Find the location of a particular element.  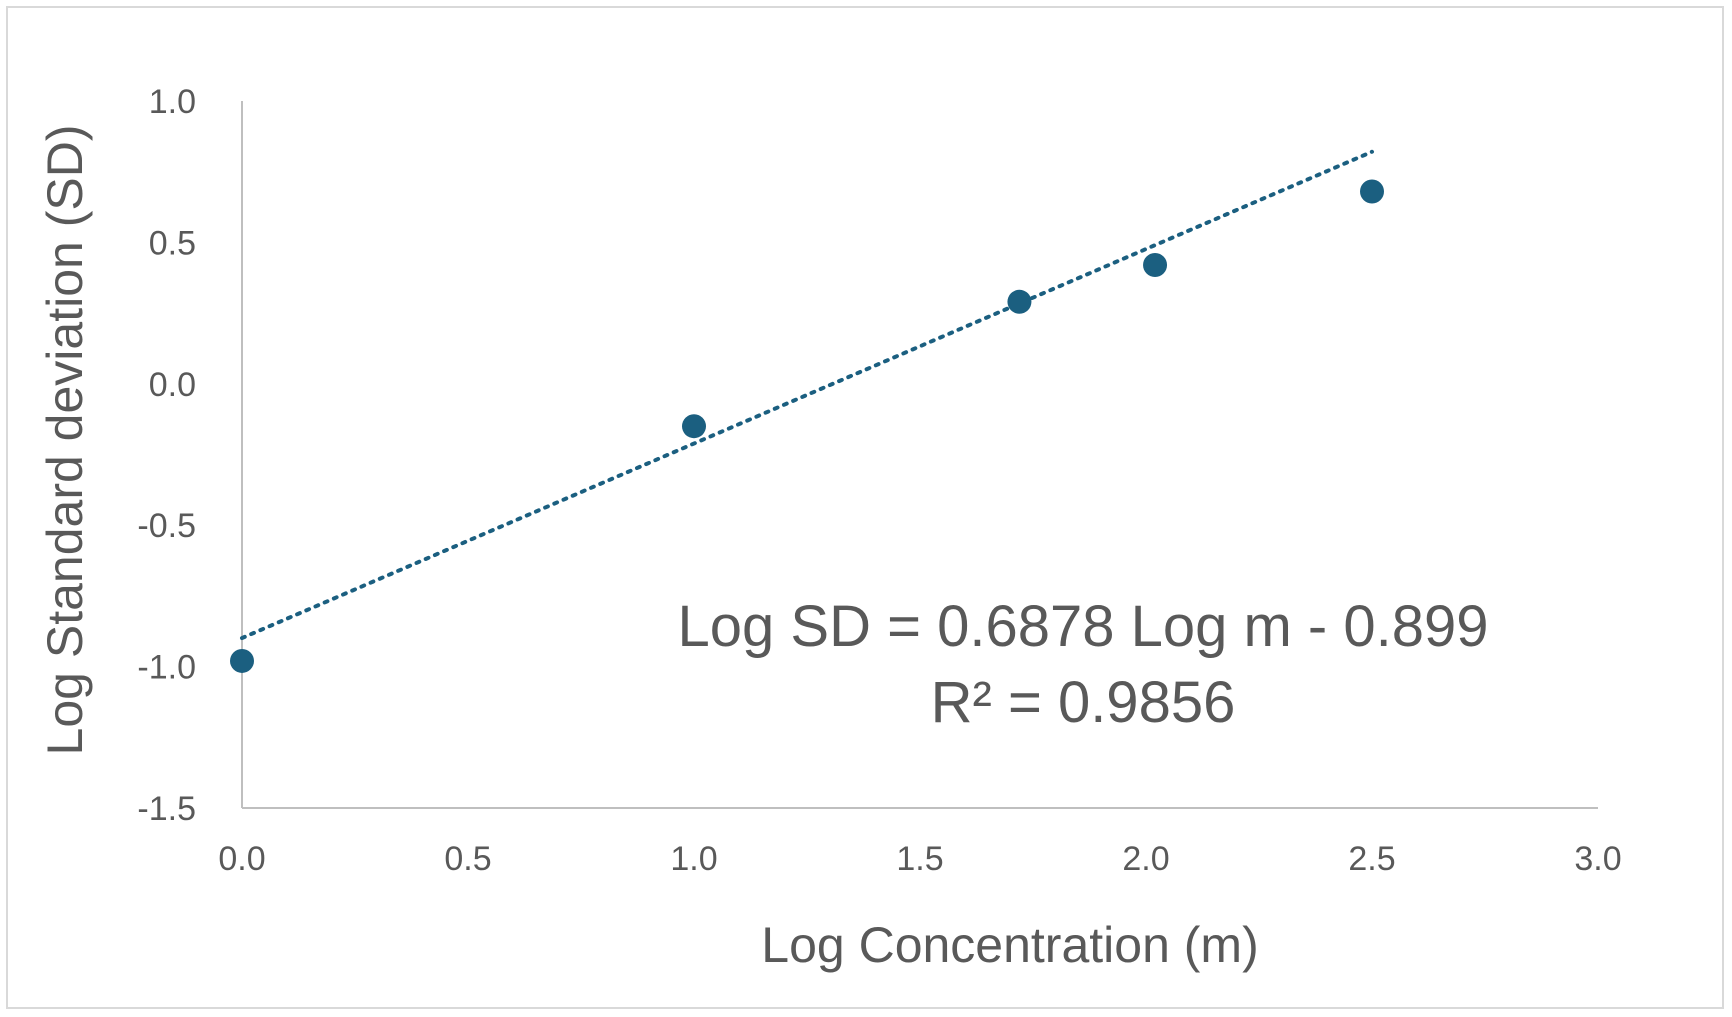

r-squared-label: R² = 0.9856 is located at coordinates (1083, 702).